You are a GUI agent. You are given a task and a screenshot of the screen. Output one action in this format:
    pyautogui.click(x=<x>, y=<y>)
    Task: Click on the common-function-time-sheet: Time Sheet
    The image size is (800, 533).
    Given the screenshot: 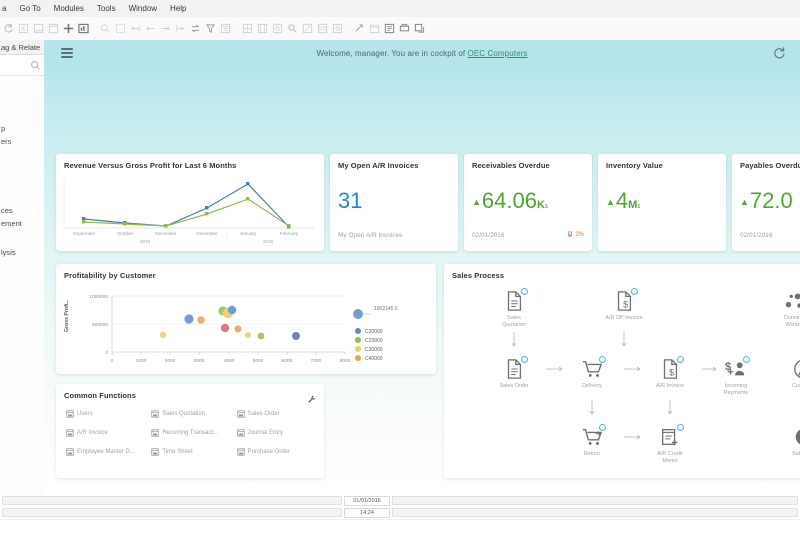 What is the action you would take?
    pyautogui.click(x=191, y=452)
    